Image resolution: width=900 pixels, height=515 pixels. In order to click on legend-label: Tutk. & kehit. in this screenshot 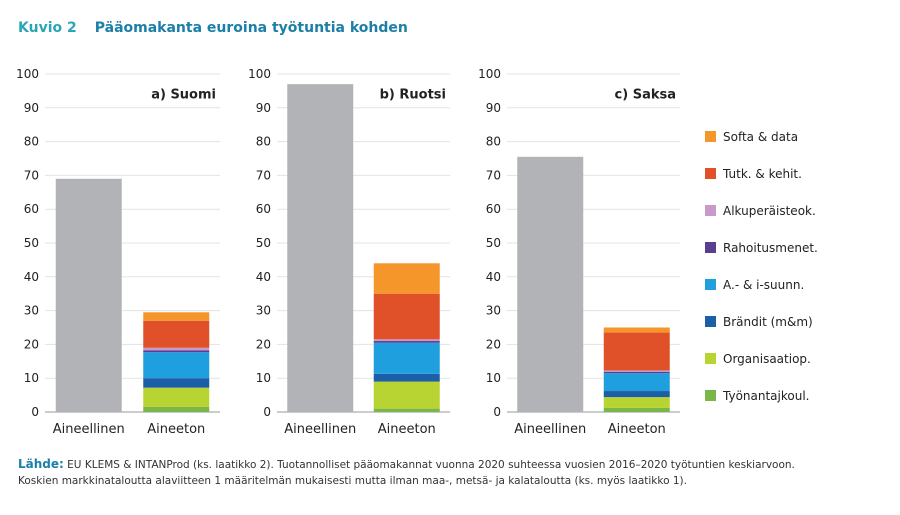, I will do `click(762, 174)`.